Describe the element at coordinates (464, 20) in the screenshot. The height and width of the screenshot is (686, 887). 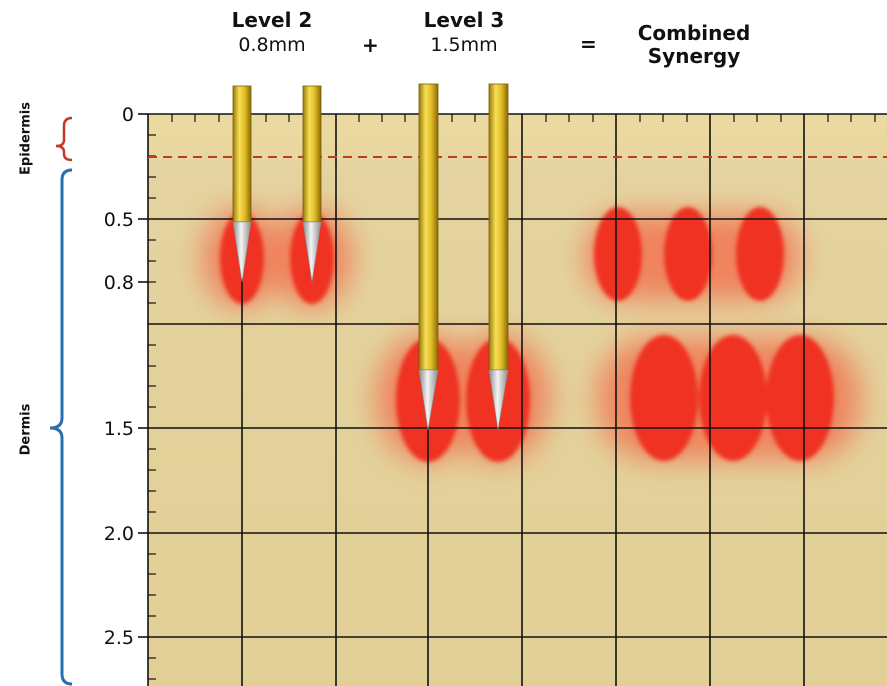
I see `level3-title: Level 3` at that location.